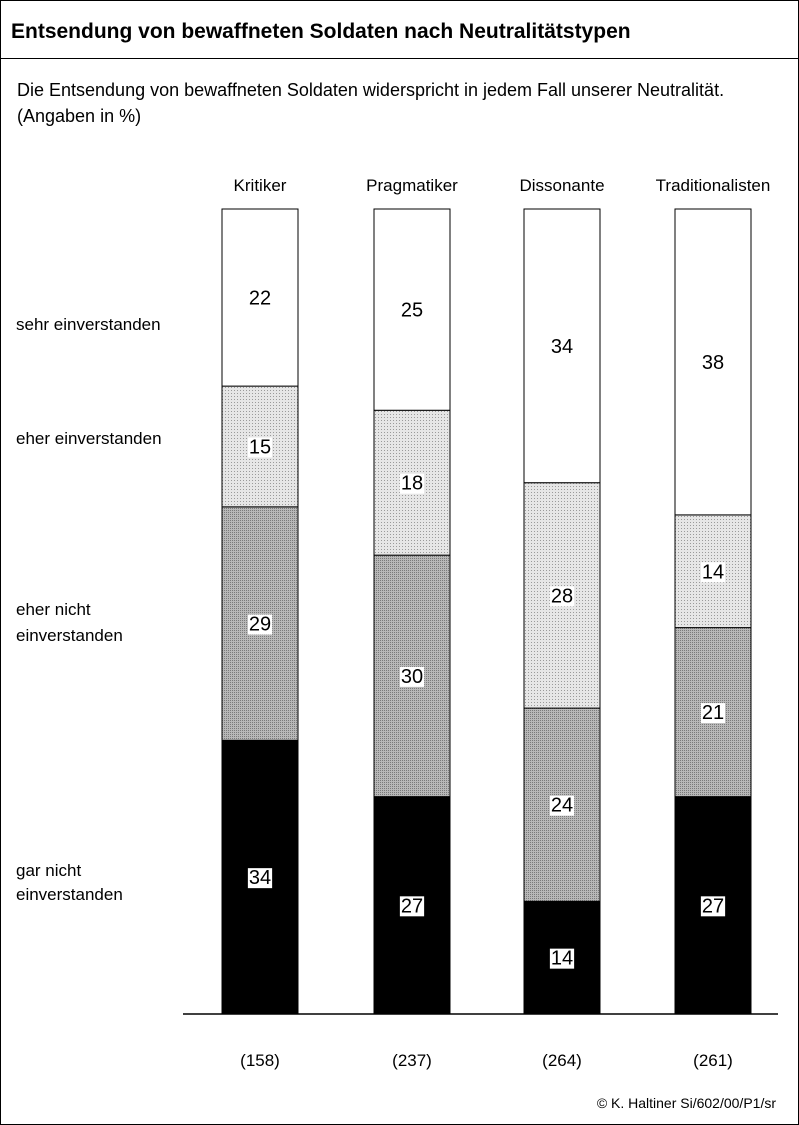 The height and width of the screenshot is (1125, 799). I want to click on legend-label: eher nicht, so click(53, 609).